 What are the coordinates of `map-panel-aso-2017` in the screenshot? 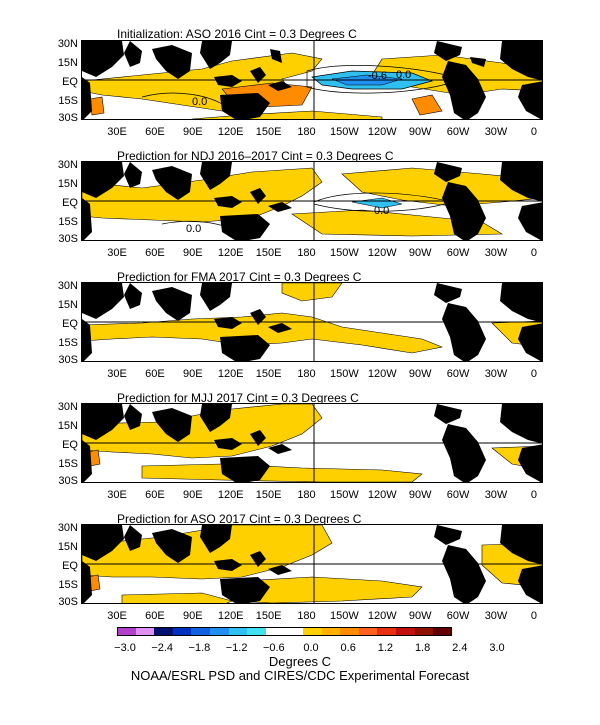 It's located at (312, 564).